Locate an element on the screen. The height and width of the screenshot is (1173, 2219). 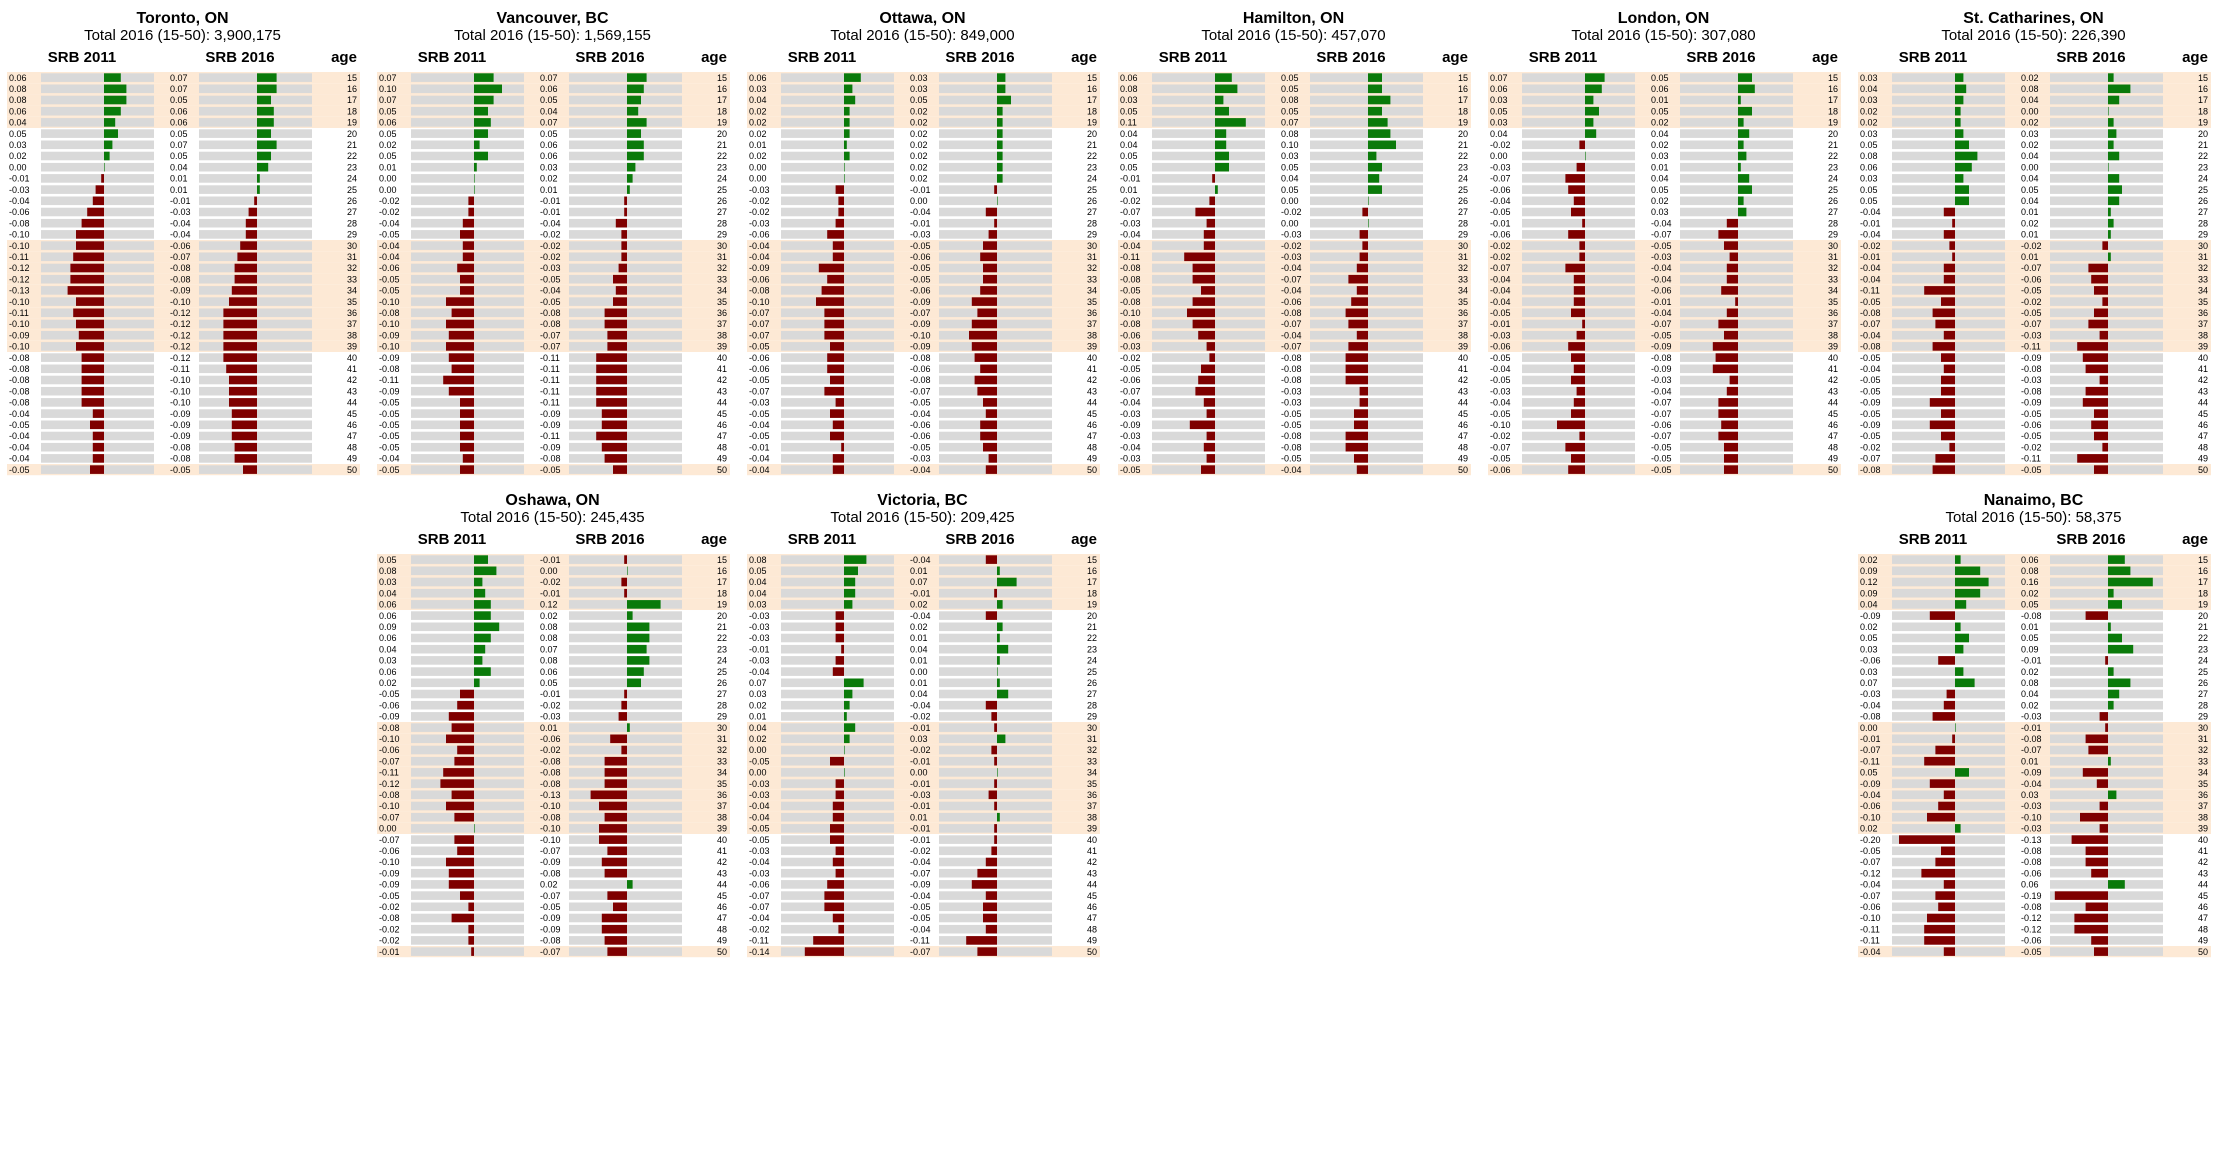
column-header-age: age is located at coordinates (1455, 57).